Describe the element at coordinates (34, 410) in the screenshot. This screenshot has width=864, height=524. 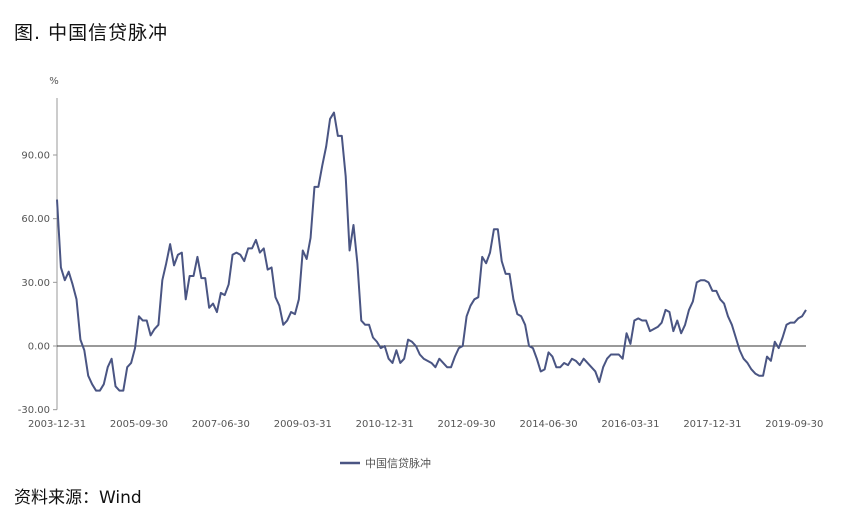
I see `y-tick-label: -30.00` at that location.